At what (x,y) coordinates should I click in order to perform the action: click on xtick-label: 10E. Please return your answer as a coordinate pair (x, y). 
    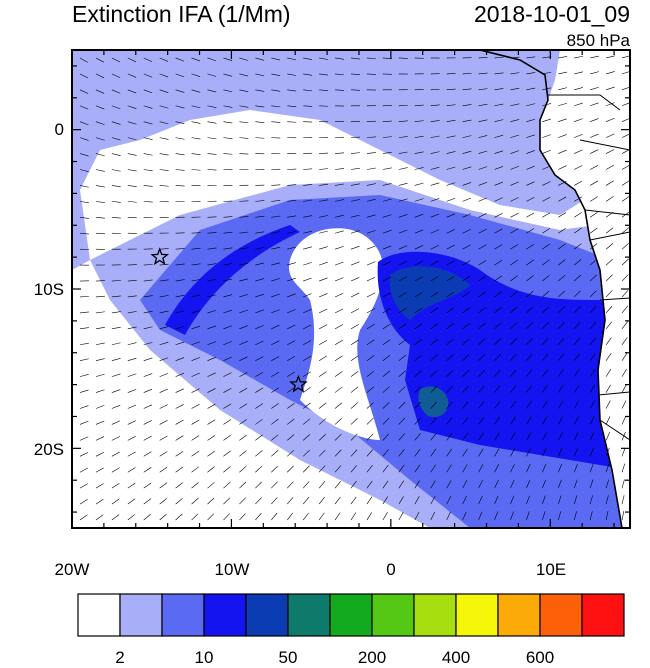
    Looking at the image, I should click on (551, 570).